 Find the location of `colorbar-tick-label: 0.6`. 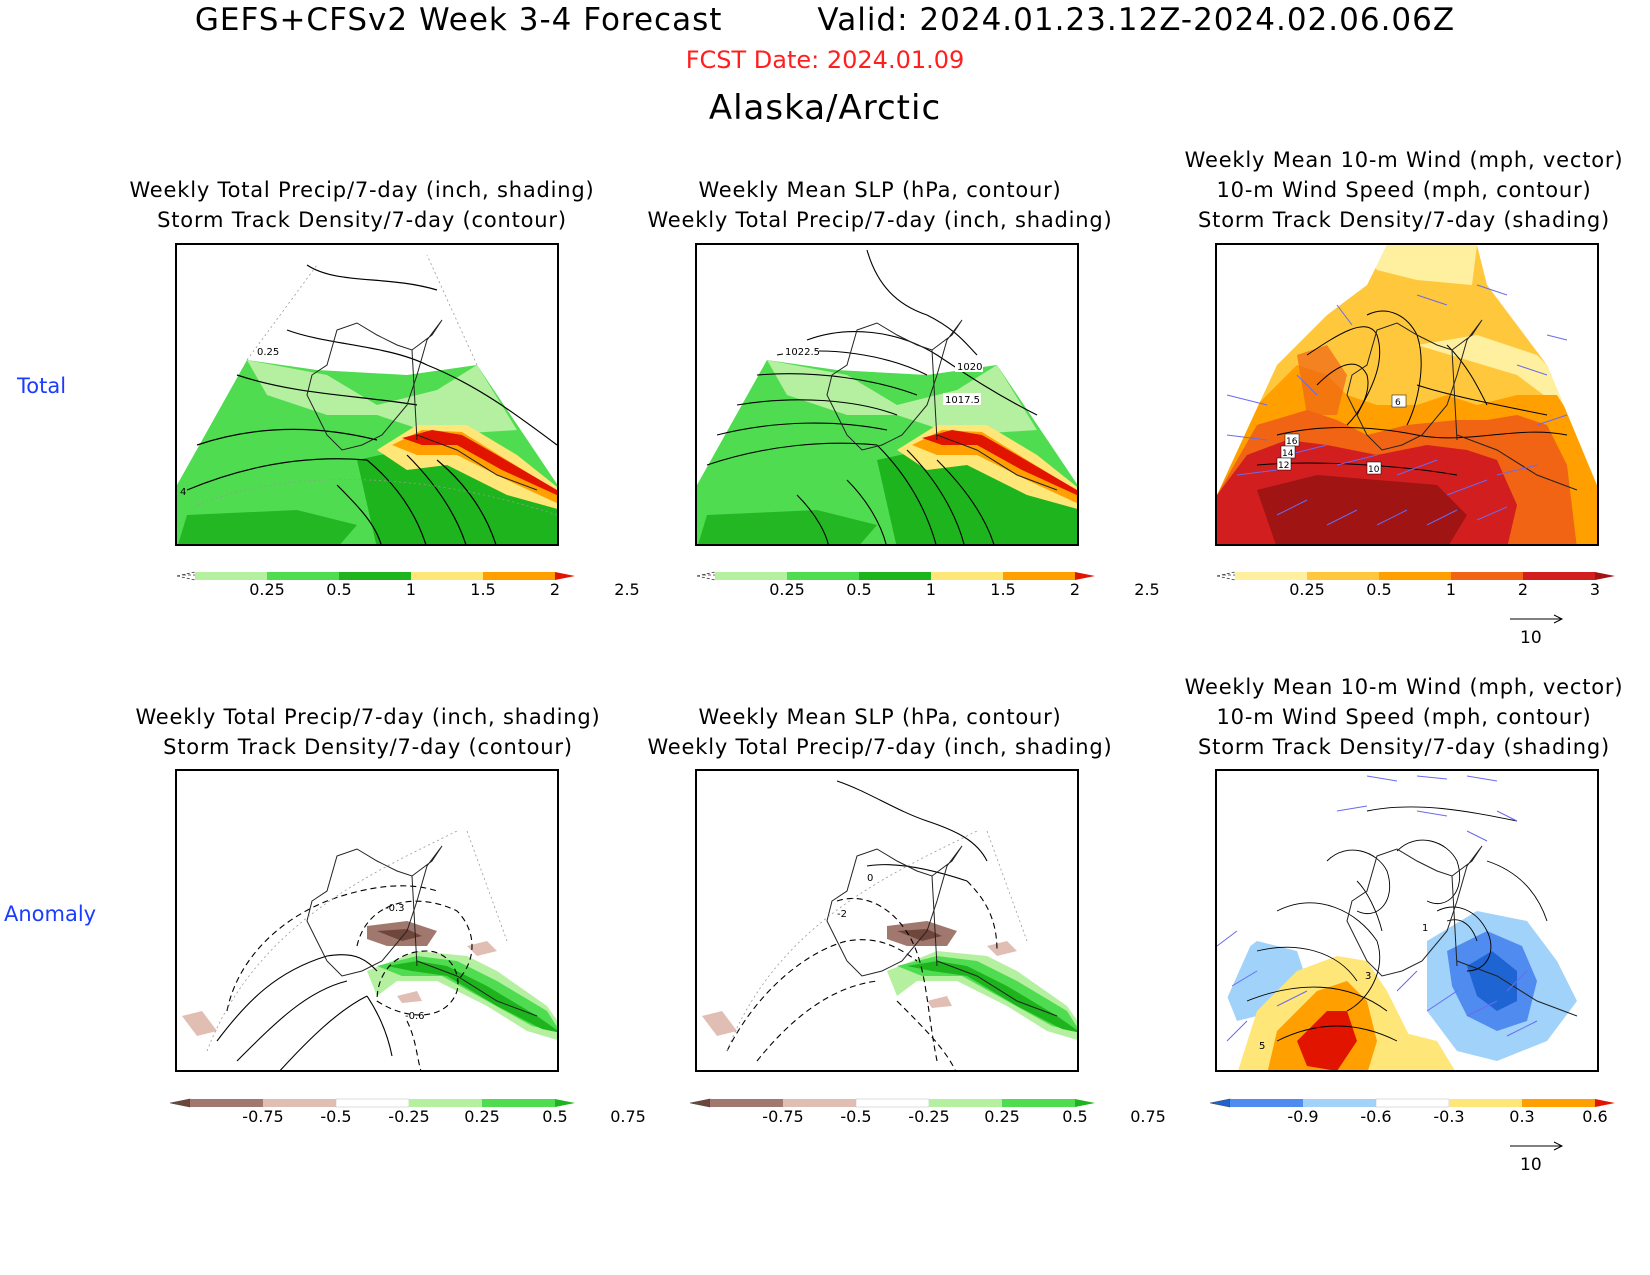

colorbar-tick-label: 0.6 is located at coordinates (1595, 1116).